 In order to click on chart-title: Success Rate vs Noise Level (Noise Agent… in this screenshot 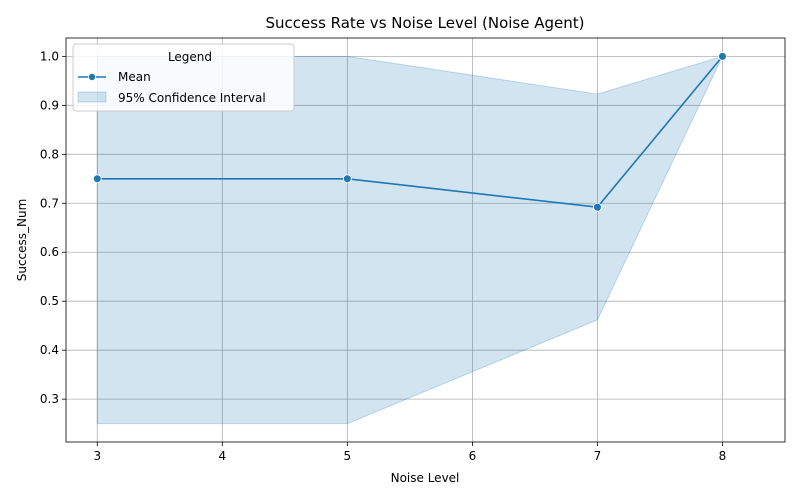, I will do `click(425, 23)`.